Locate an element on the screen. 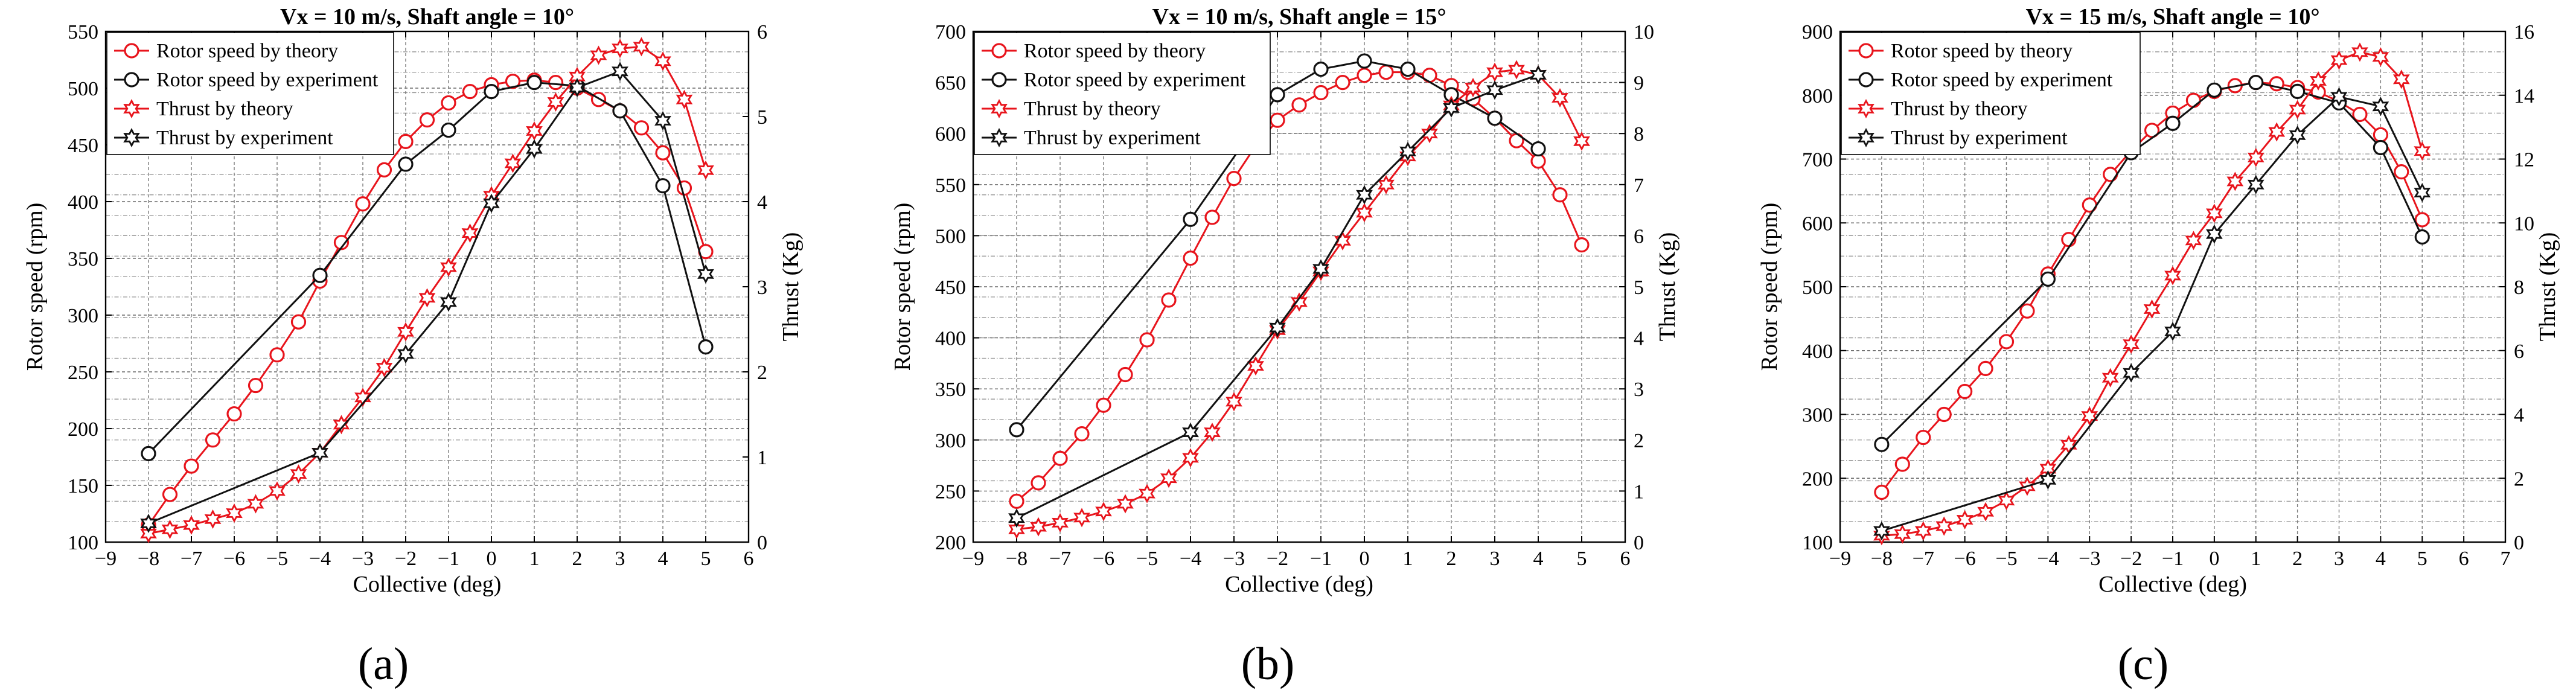  x-tick-label: −6 is located at coordinates (1965, 559).